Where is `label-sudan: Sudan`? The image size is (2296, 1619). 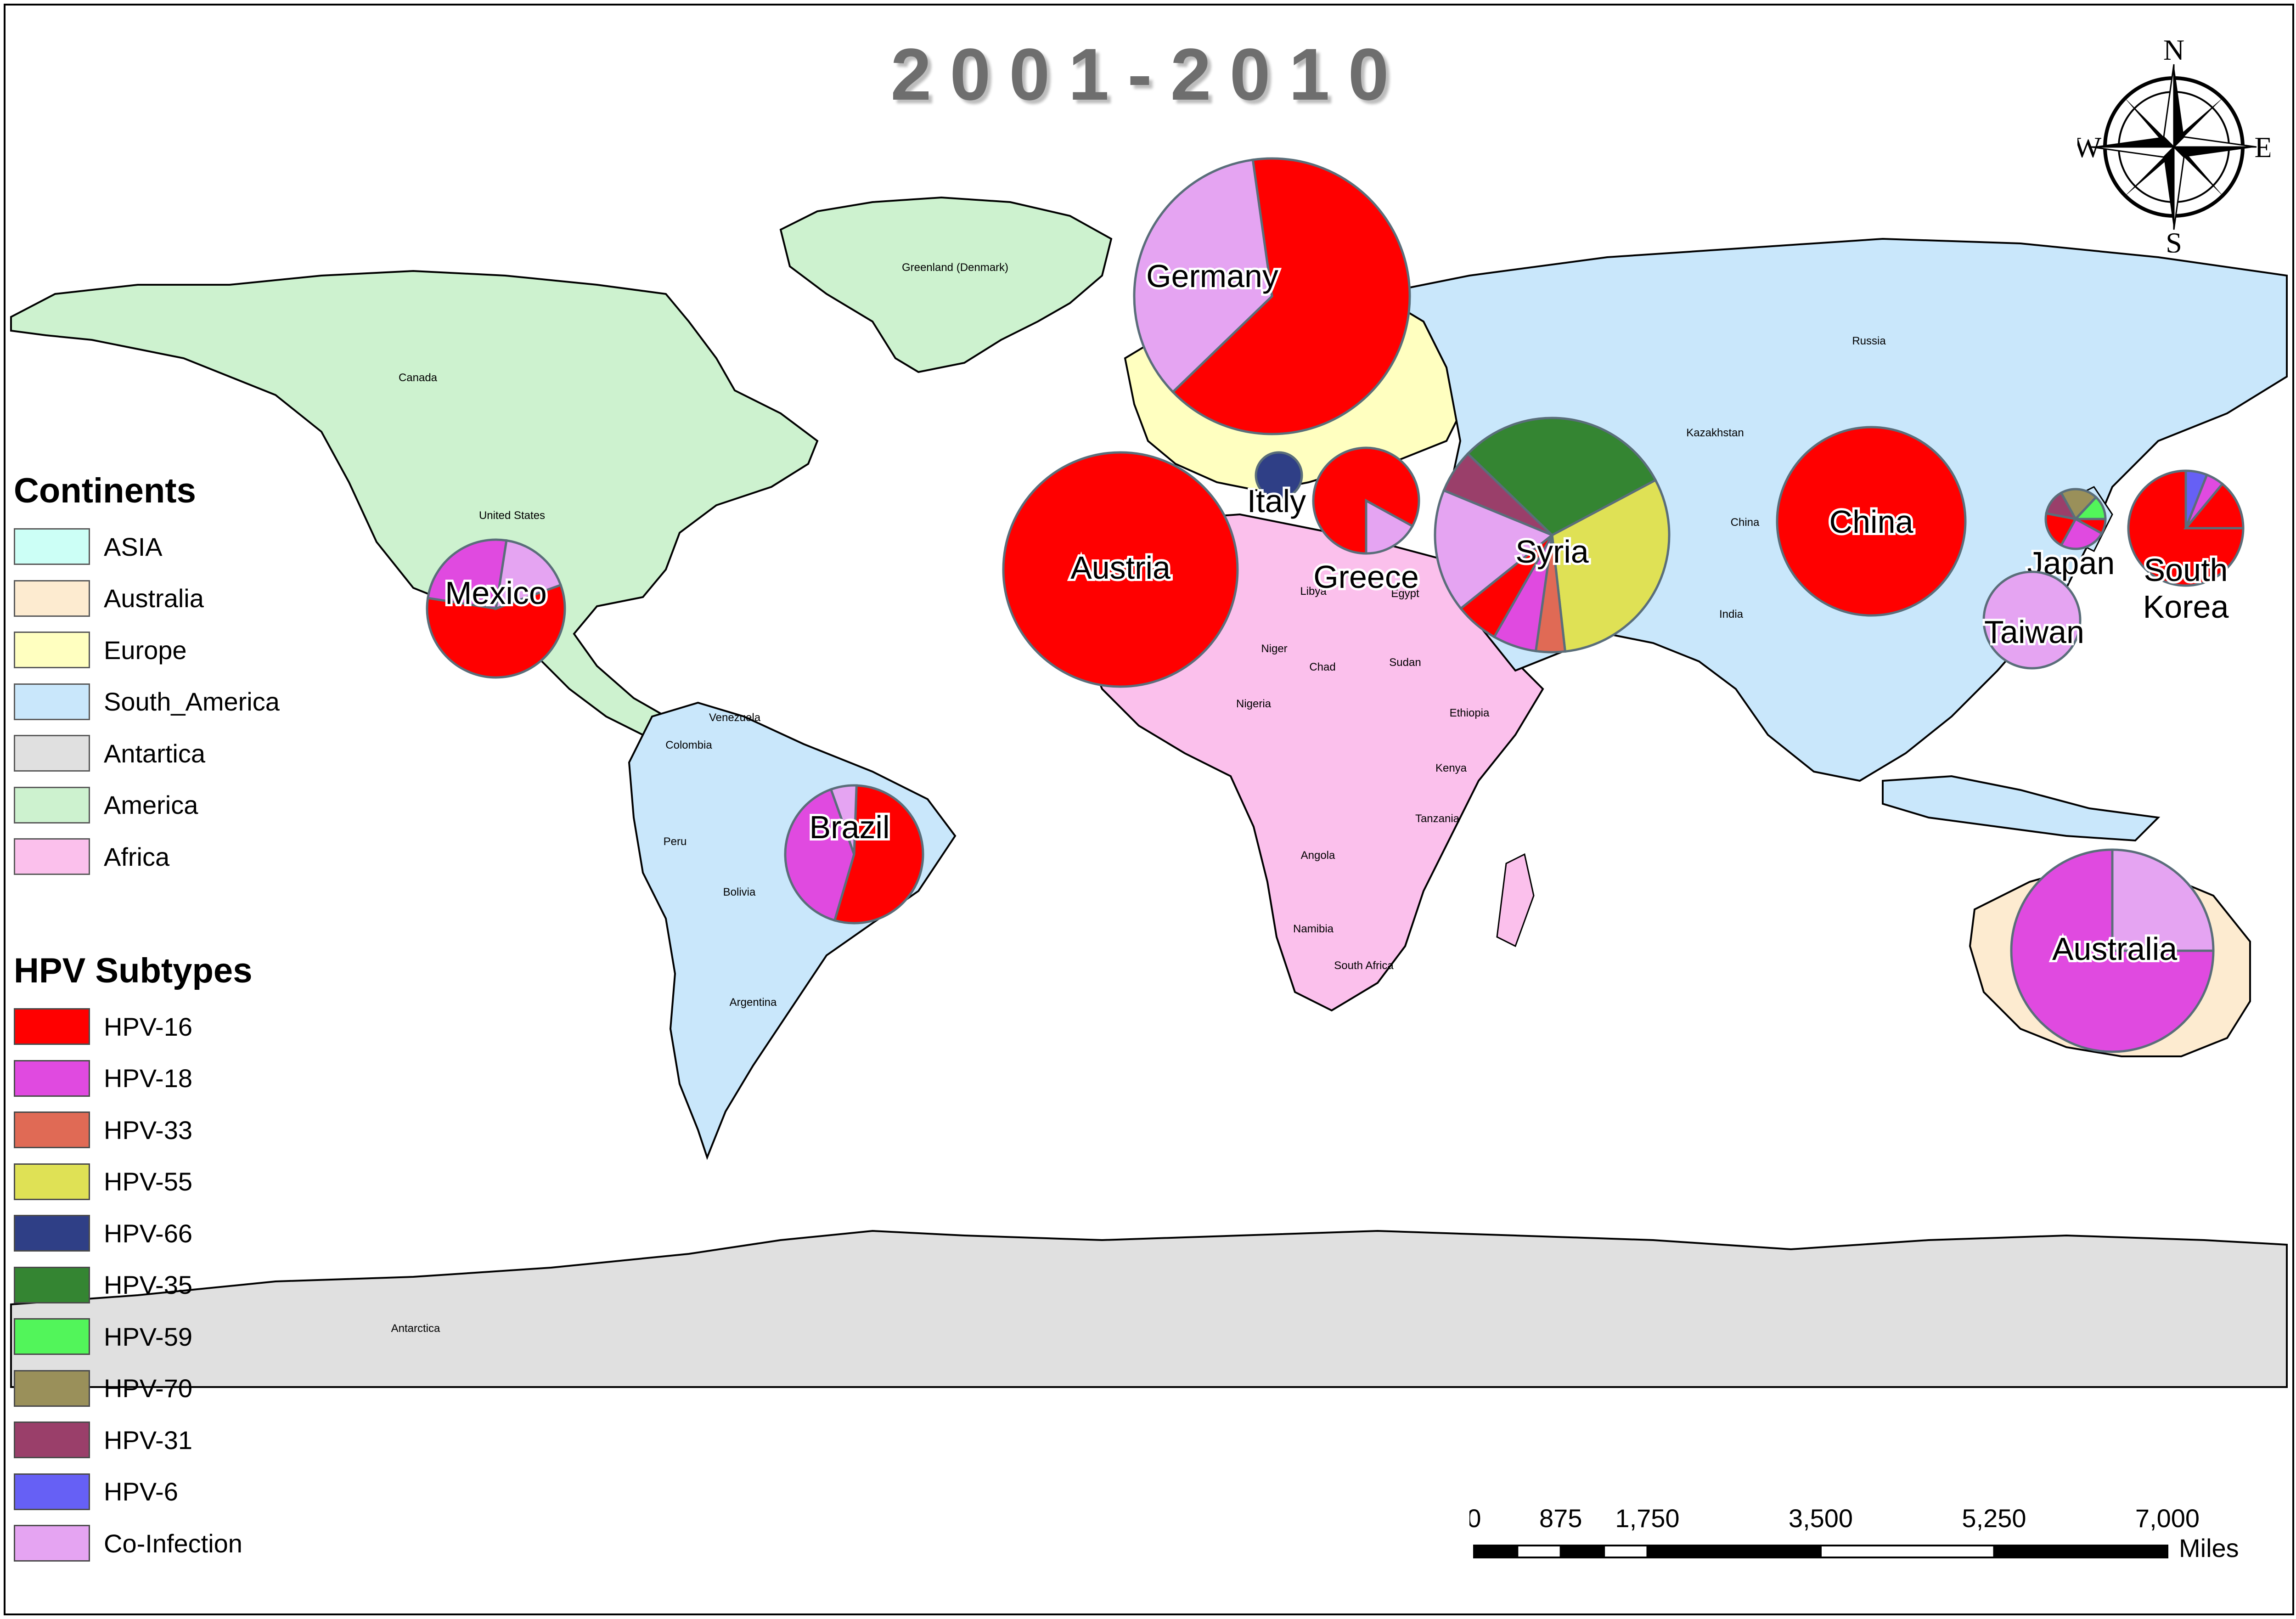 label-sudan: Sudan is located at coordinates (1405, 662).